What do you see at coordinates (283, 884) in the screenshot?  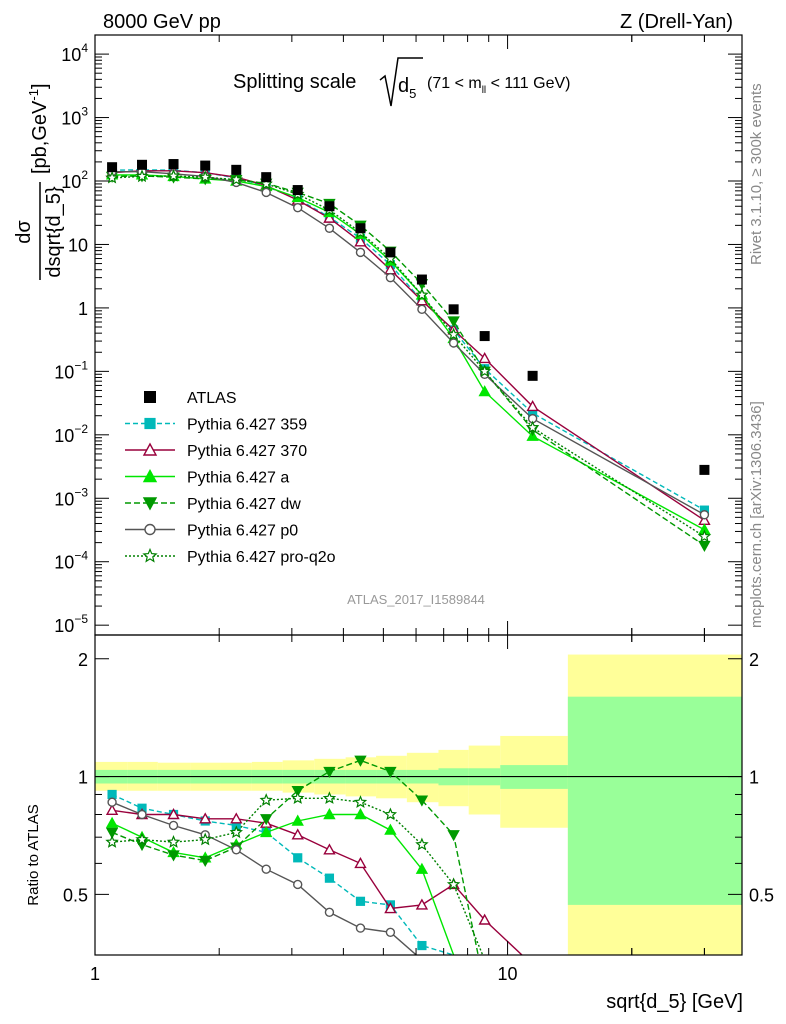 I see `ratio-line-a` at bounding box center [283, 884].